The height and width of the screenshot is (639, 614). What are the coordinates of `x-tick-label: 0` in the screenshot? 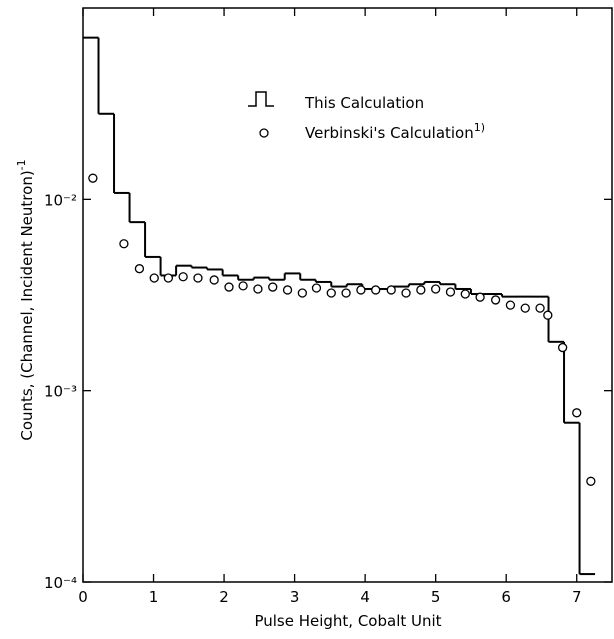 It's located at (83, 597).